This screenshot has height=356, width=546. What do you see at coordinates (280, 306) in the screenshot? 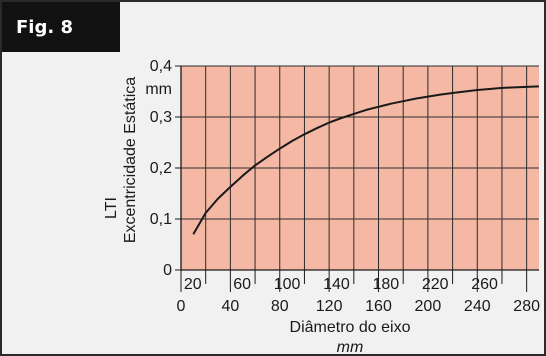
I see `x-tick-label-lower: 80` at bounding box center [280, 306].